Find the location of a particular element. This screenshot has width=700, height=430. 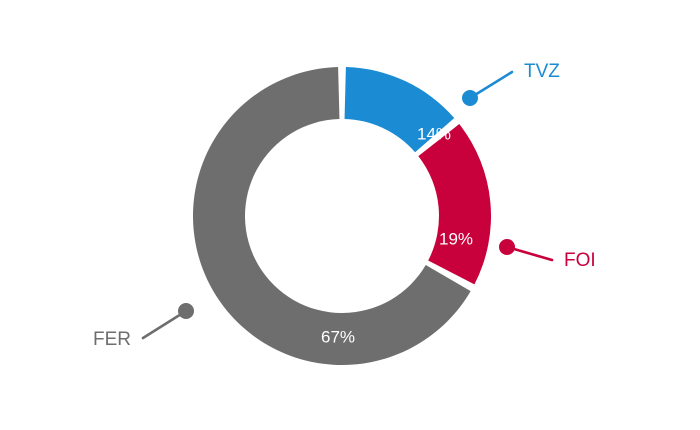

slice-value-fer: 67% is located at coordinates (338, 336).